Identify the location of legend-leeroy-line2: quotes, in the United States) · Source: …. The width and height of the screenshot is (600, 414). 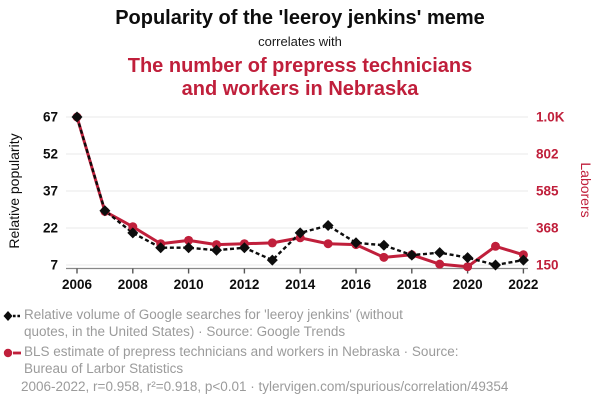
(185, 331).